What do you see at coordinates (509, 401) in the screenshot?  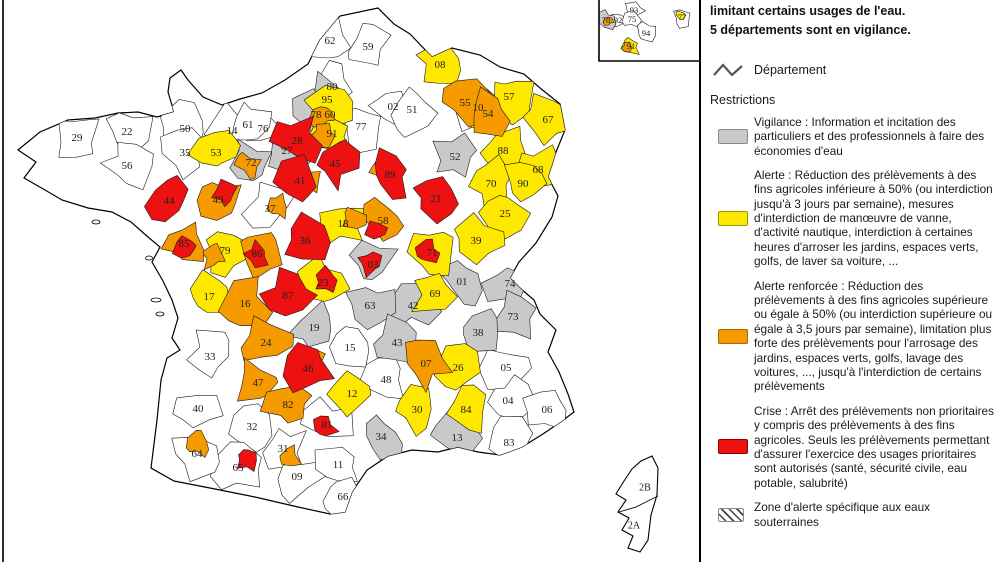 I see `department-label-04: 04` at bounding box center [509, 401].